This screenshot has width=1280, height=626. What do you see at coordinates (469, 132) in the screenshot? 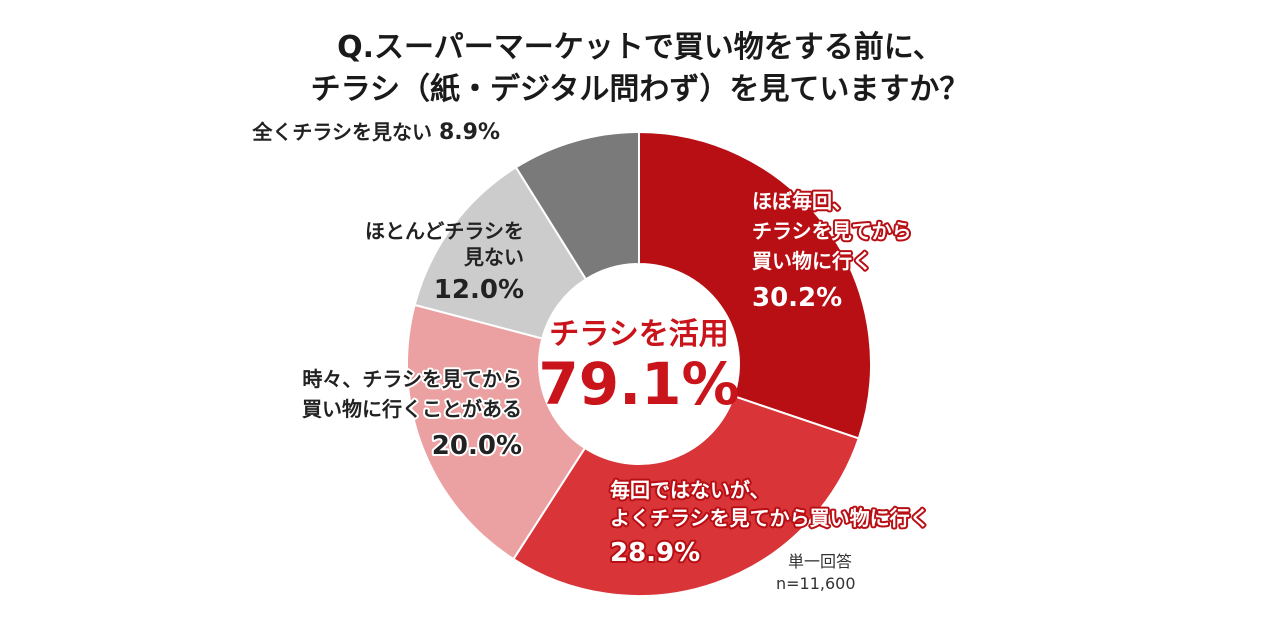
I see `slice-5-percent: 8.9%` at bounding box center [469, 132].